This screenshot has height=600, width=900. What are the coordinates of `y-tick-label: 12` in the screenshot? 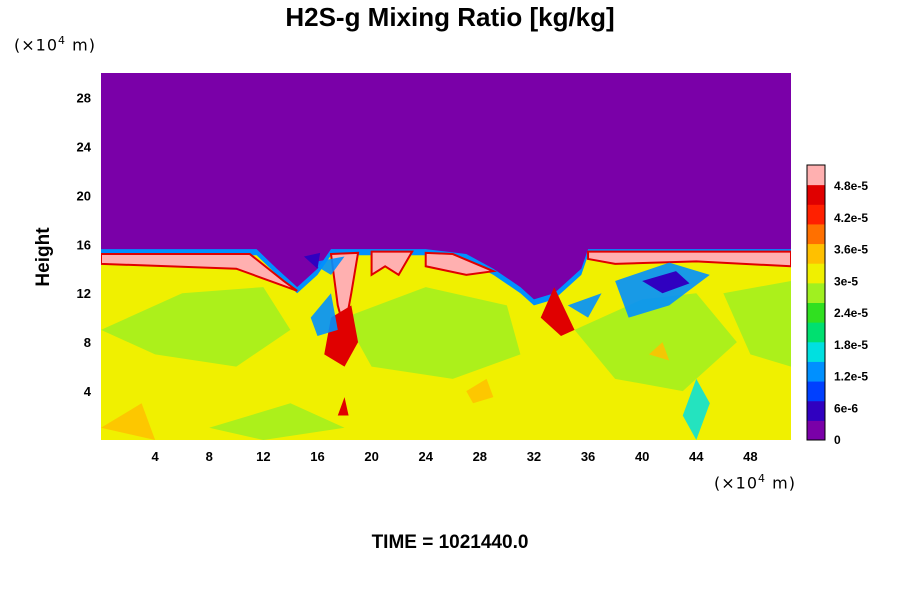 It's located at (84, 293).